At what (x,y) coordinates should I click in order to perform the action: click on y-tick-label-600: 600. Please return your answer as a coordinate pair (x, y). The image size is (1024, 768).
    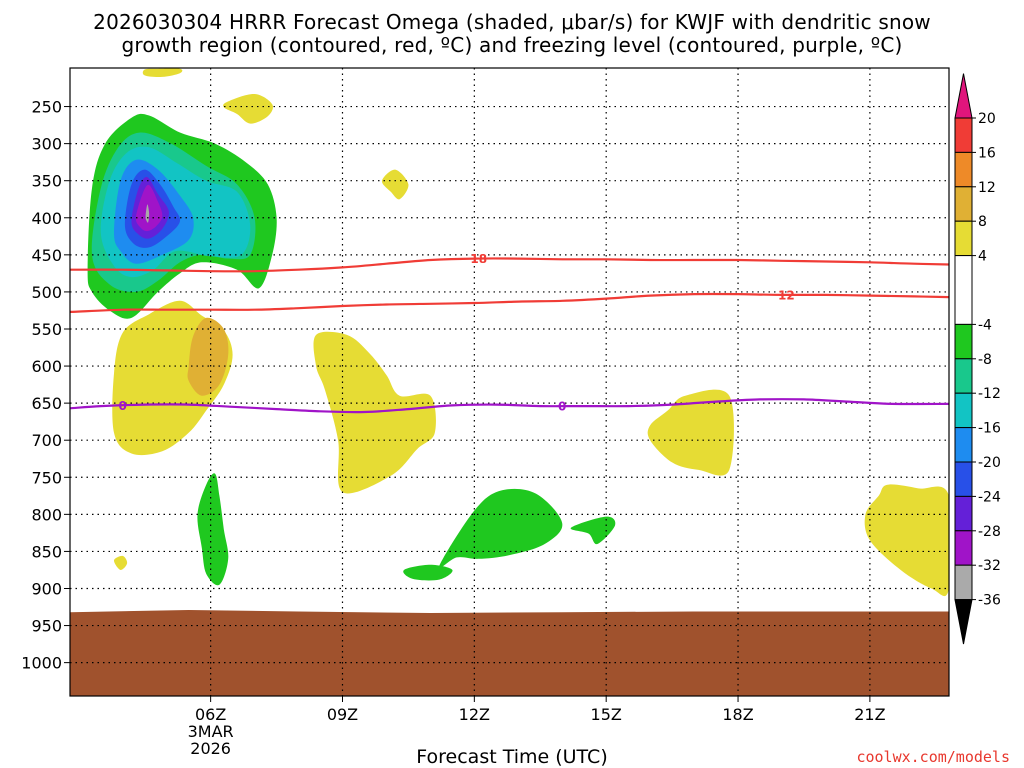
    Looking at the image, I should click on (46, 366).